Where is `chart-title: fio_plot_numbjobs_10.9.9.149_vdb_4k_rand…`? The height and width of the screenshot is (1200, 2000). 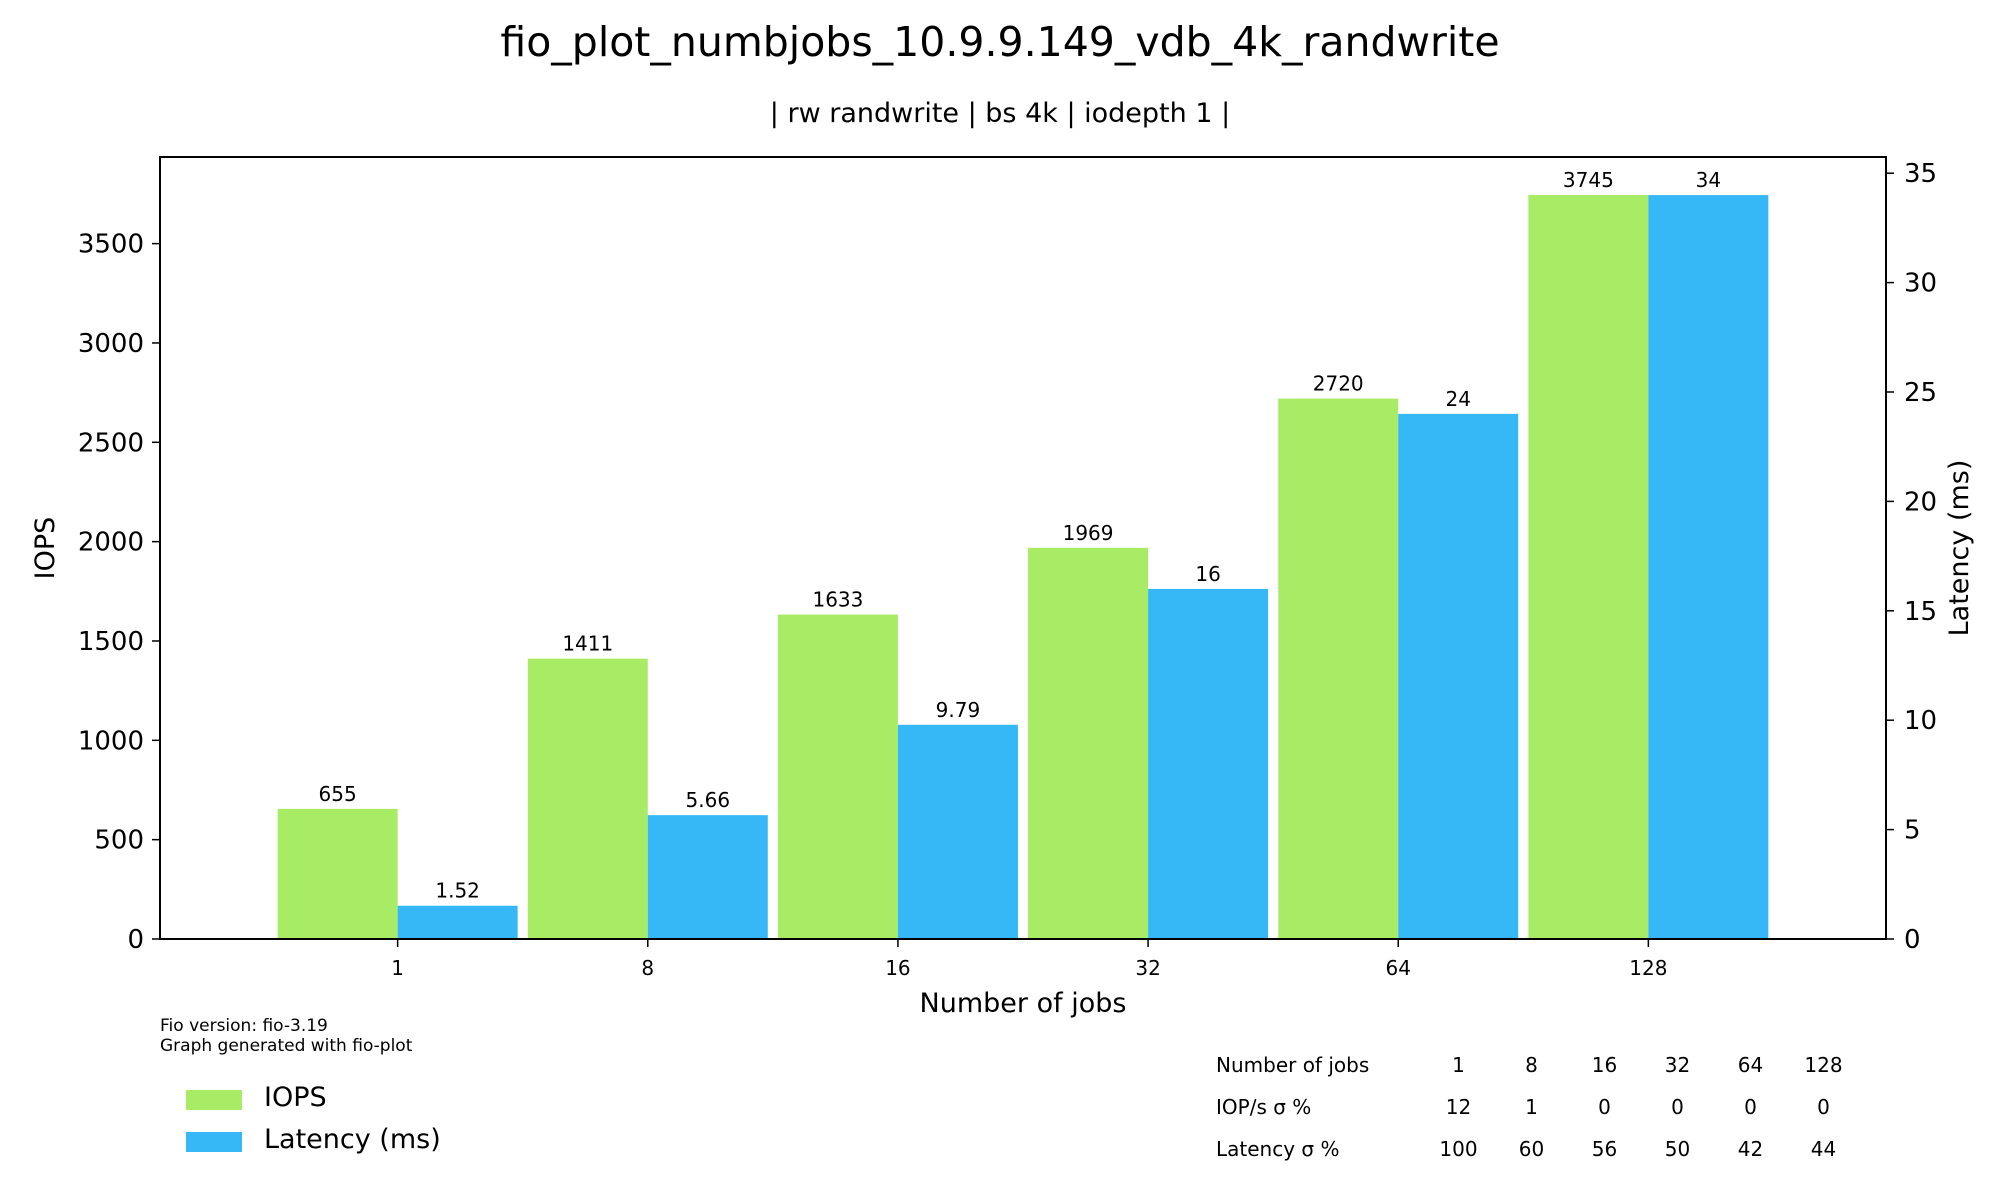
chart-title: fio_plot_numbjobs_10.9.9.149_vdb_4k_rand… is located at coordinates (1000, 42).